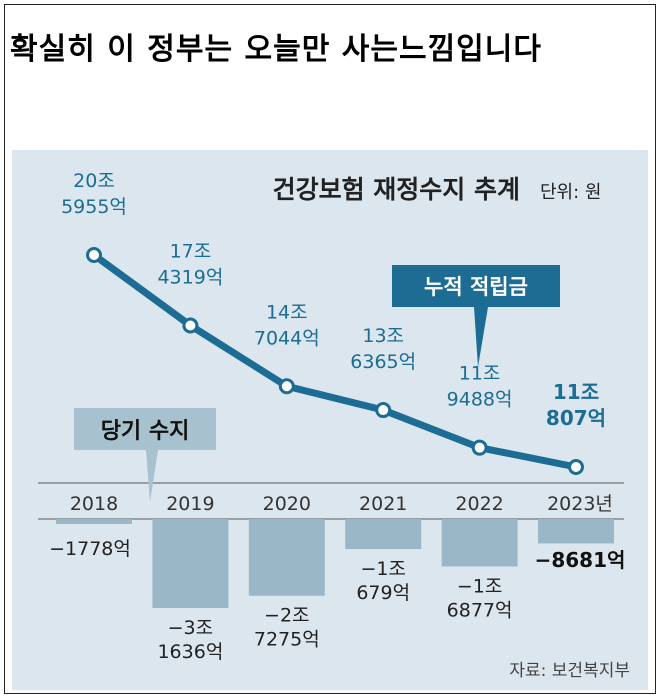 Image resolution: width=660 pixels, height=698 pixels. I want to click on x-tick-label: 2018, so click(94, 504).